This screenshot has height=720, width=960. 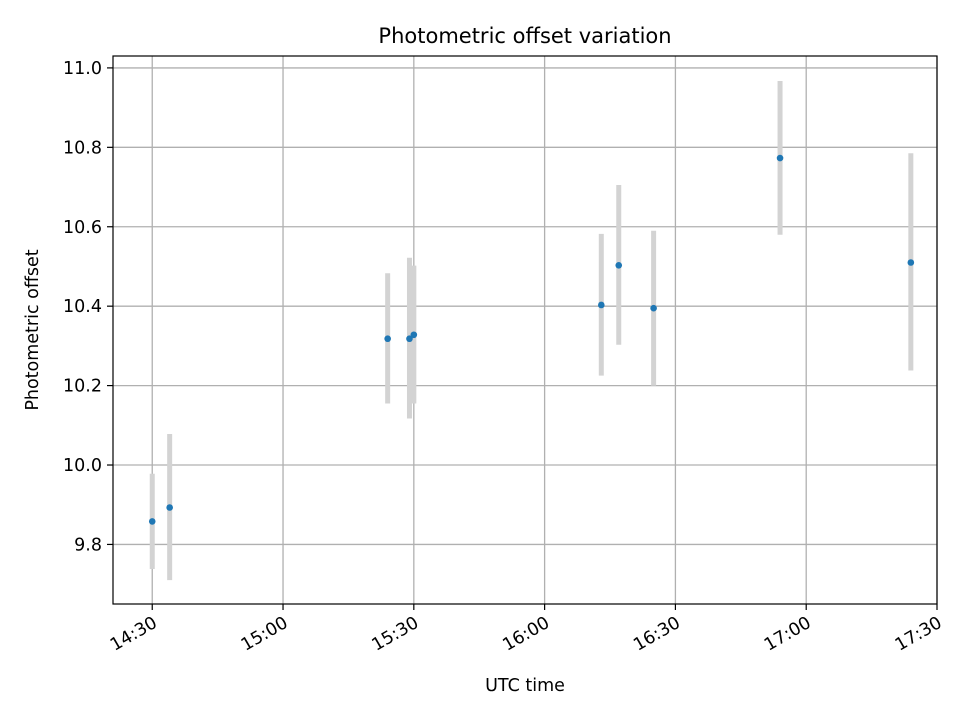 I want to click on x-tick-label: 17:30, so click(x=919, y=634).